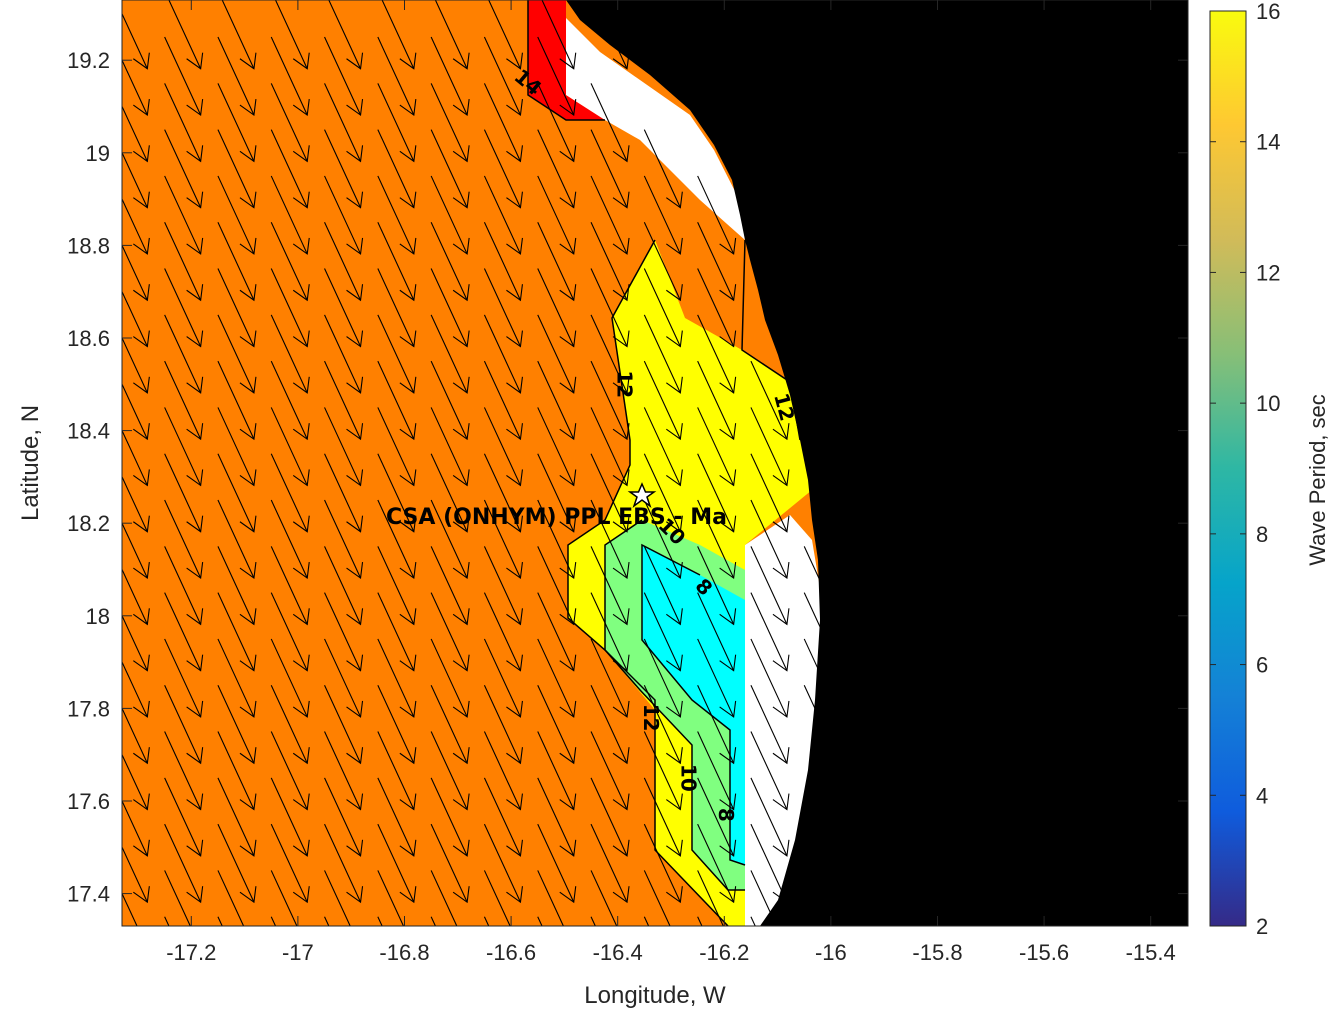  Describe the element at coordinates (88, 801) in the screenshot. I see `y-tick-label: 17.6` at that location.